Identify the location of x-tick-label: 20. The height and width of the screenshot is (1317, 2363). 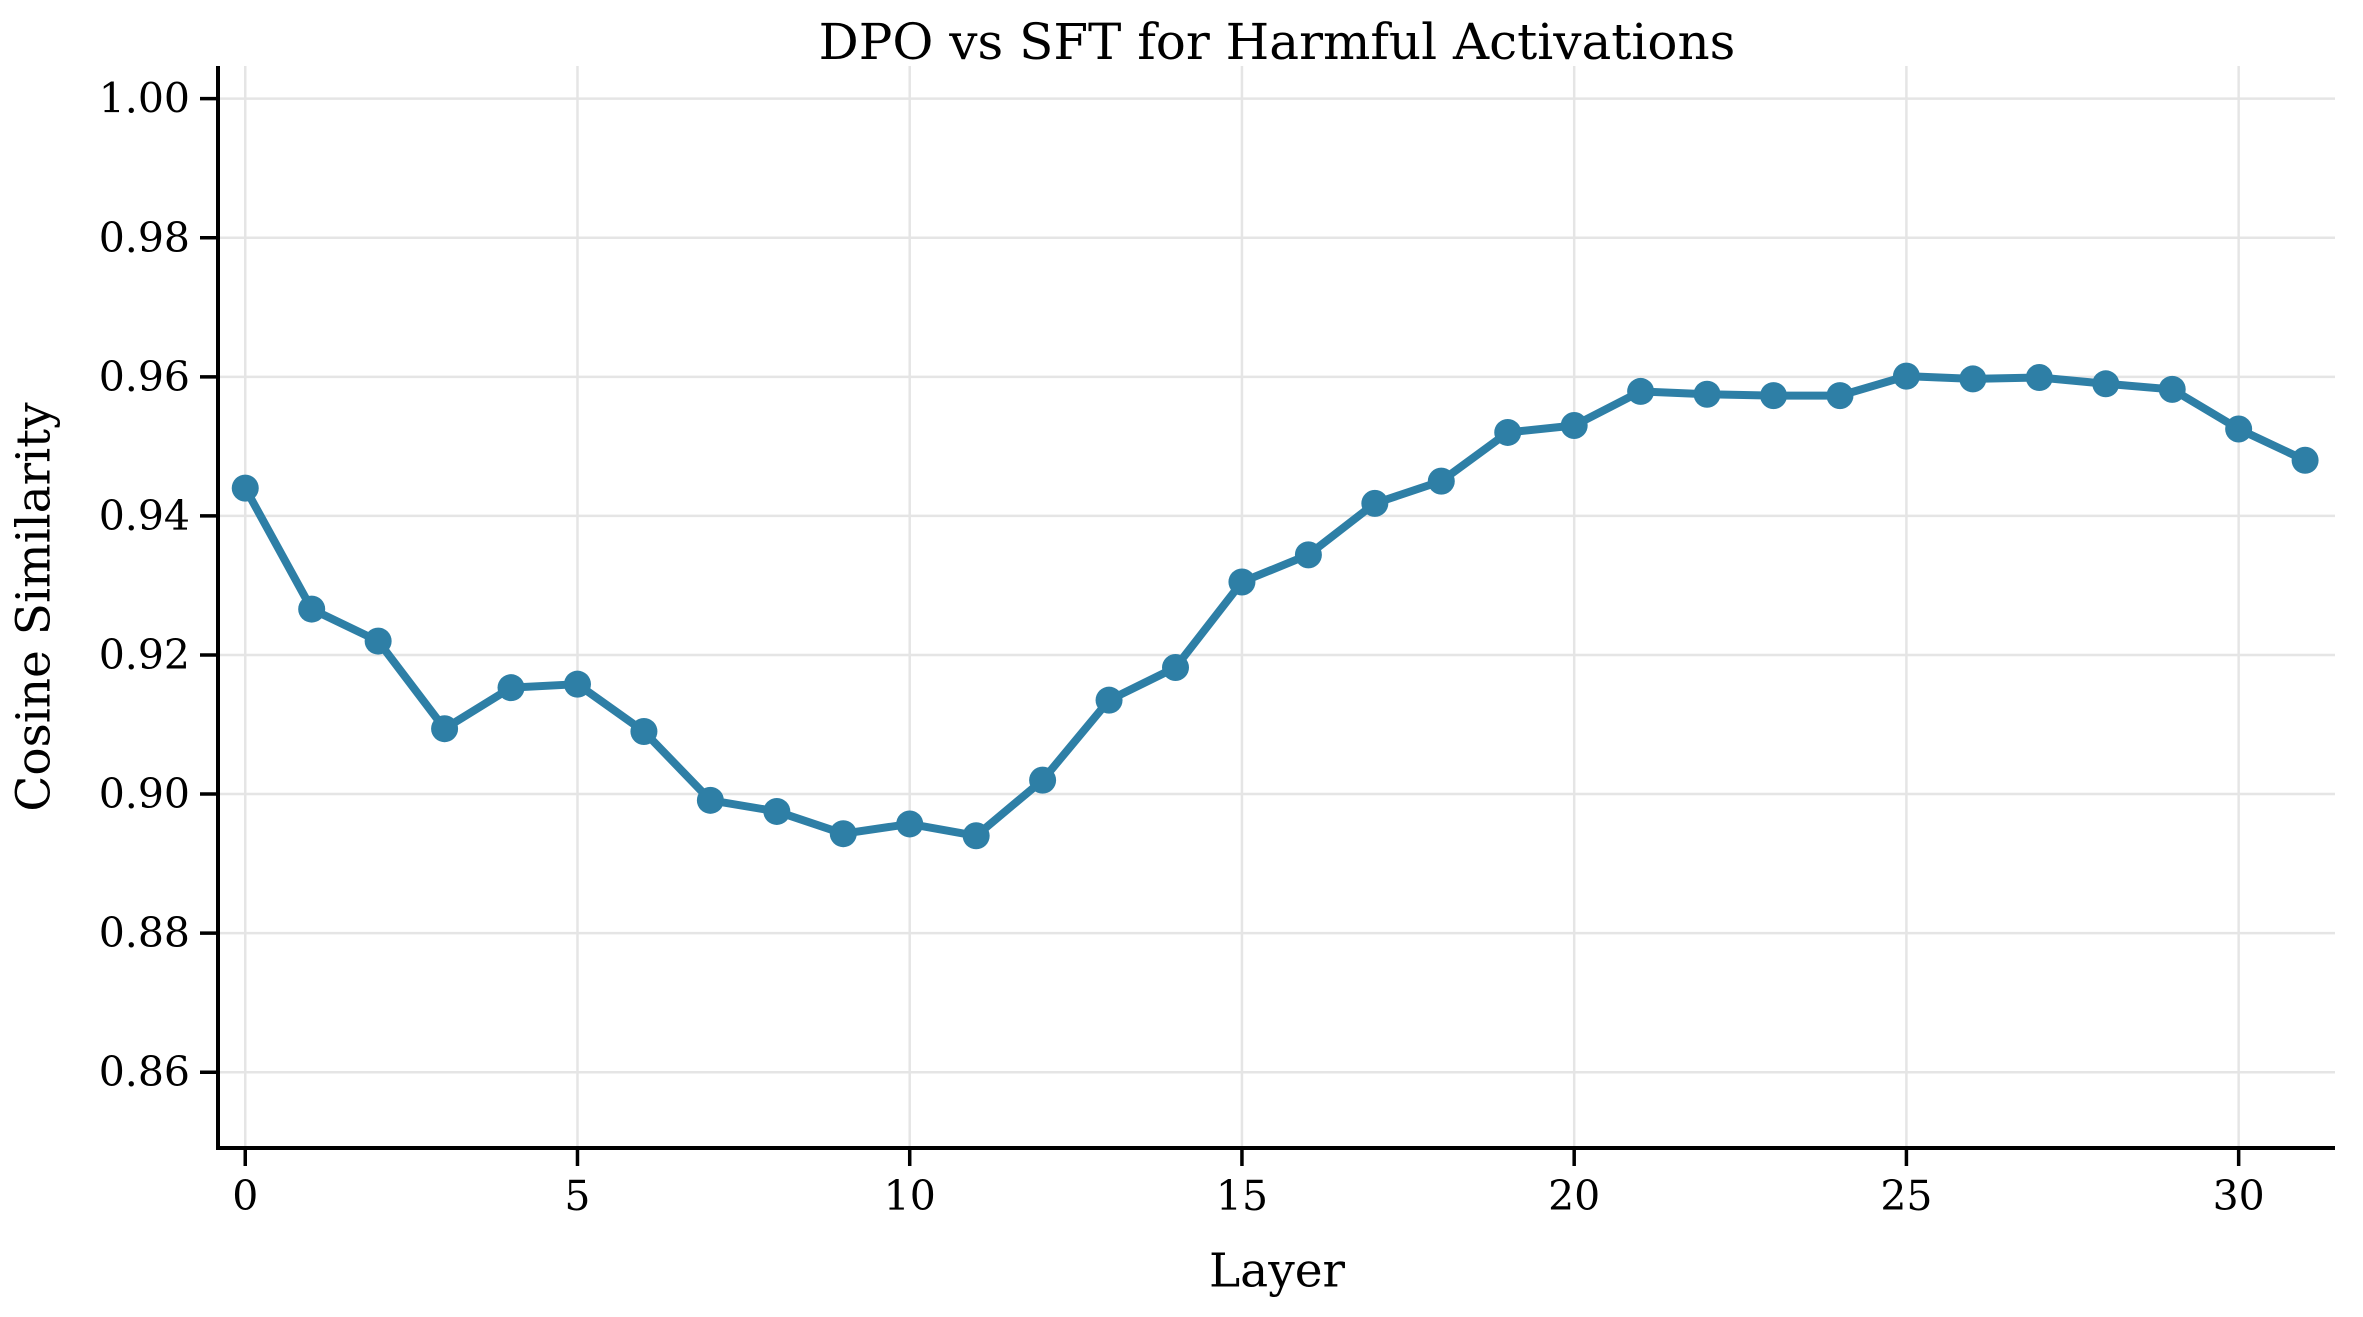
(1574, 1196).